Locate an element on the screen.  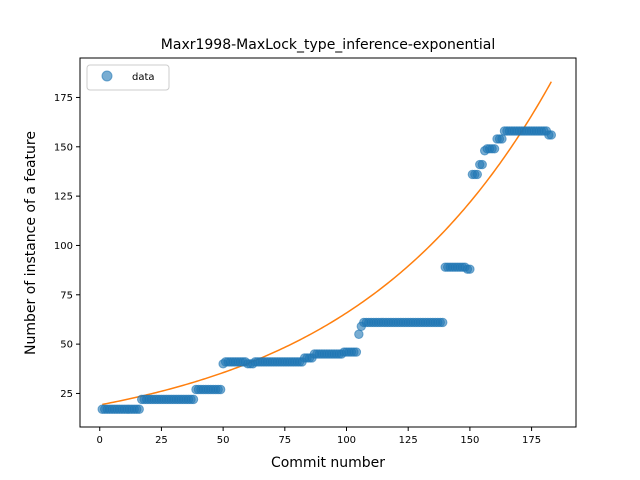
x-tick-label: 0 is located at coordinates (100, 440).